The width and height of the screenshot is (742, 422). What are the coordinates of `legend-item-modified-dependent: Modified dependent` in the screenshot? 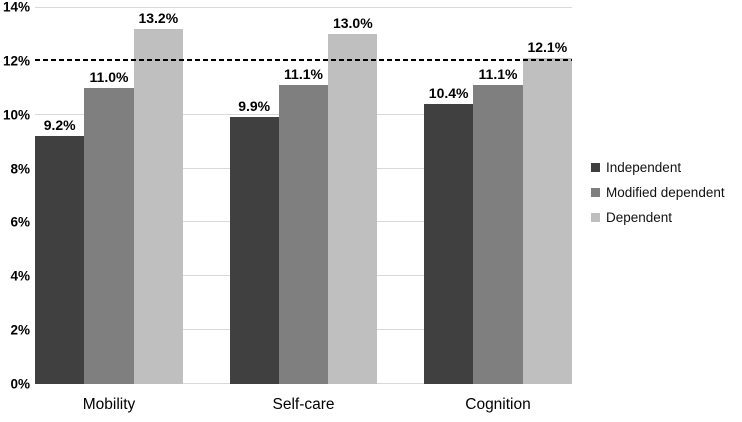 It's located at (658, 192).